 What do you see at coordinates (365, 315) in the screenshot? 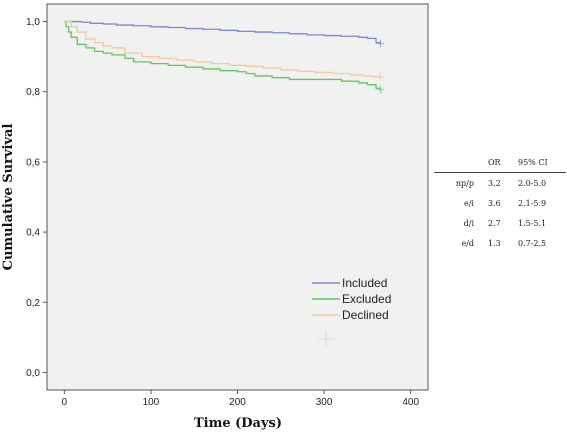
I see `legend-label: Declined` at bounding box center [365, 315].